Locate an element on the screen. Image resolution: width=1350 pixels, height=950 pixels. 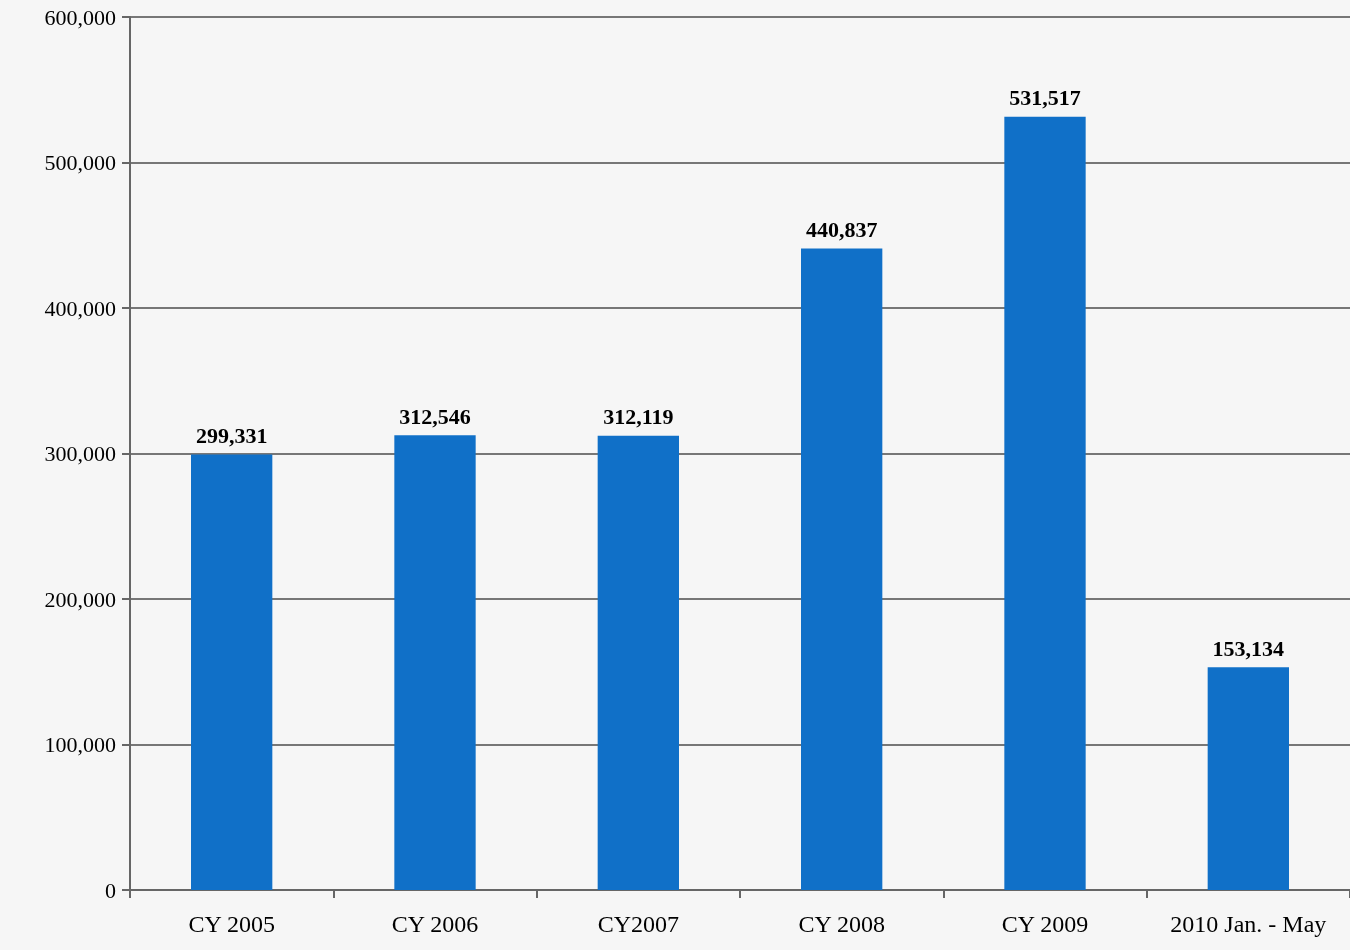
data-label: 440,837 is located at coordinates (841, 230).